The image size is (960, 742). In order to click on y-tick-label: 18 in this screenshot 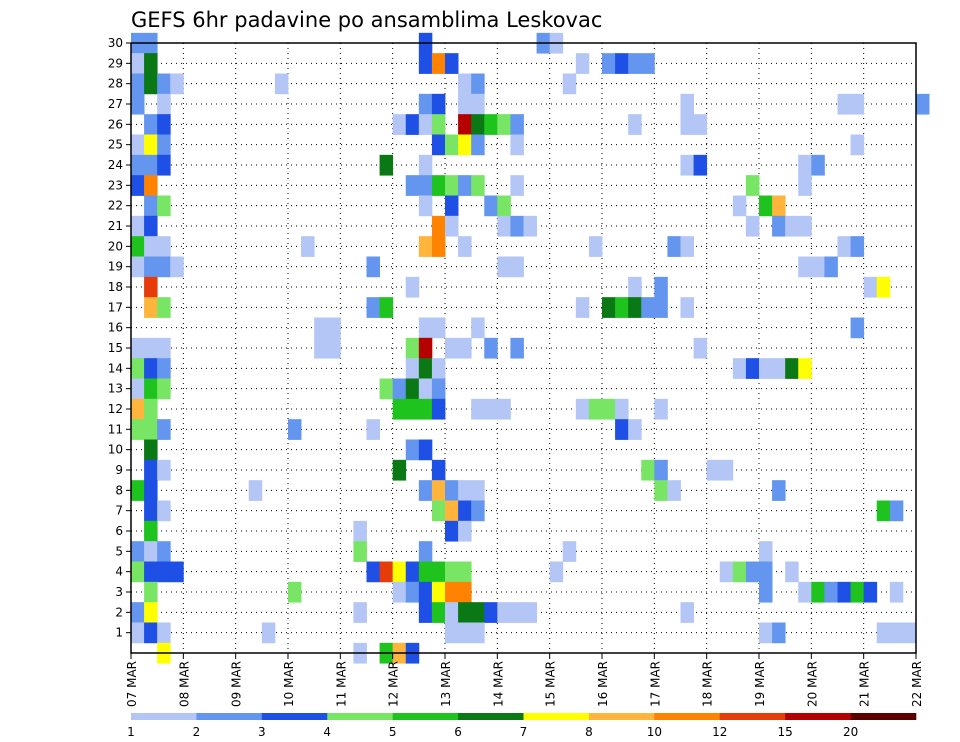, I will do `click(115, 287)`.